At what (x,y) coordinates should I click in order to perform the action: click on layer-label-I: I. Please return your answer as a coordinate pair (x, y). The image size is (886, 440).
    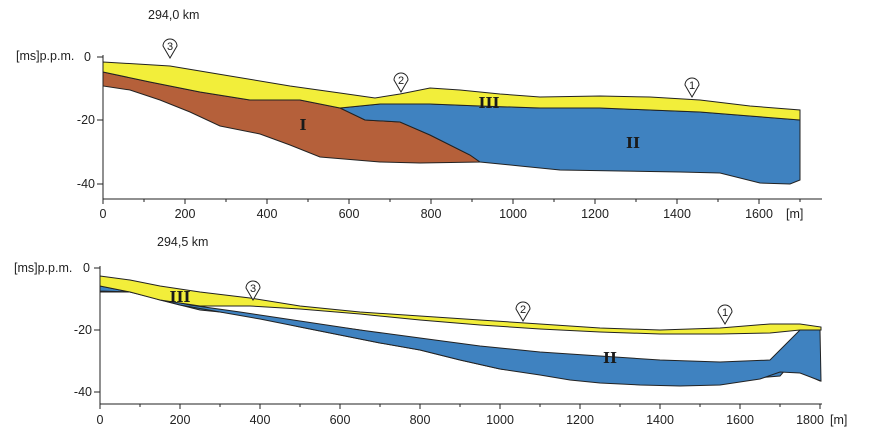
    Looking at the image, I should click on (302, 125).